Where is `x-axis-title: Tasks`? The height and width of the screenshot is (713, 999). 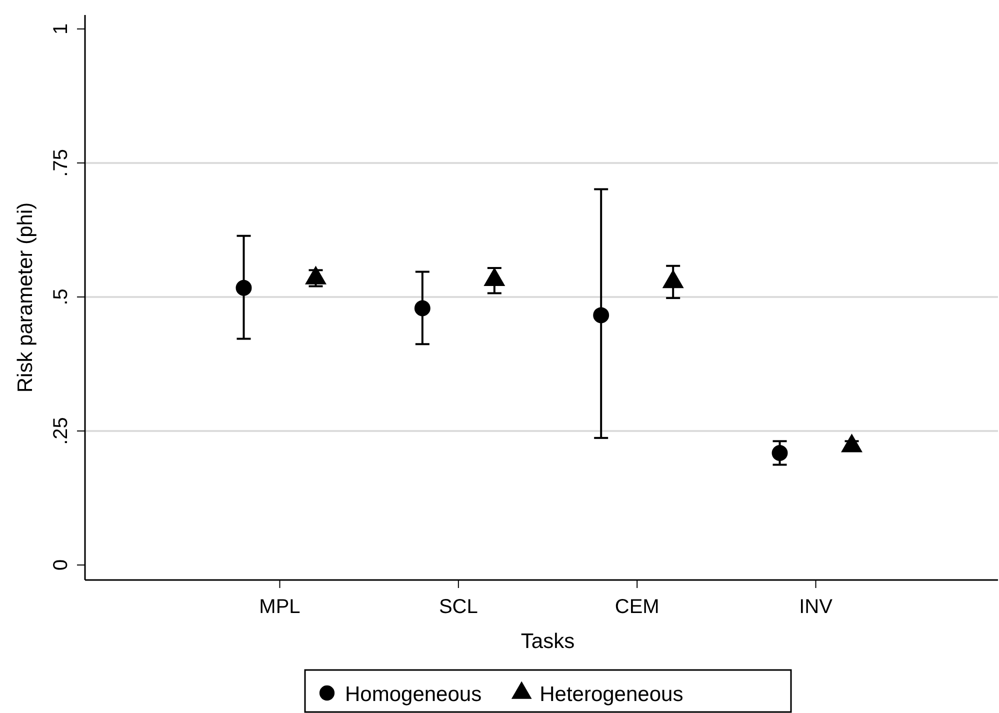 x-axis-title: Tasks is located at coordinates (547, 641).